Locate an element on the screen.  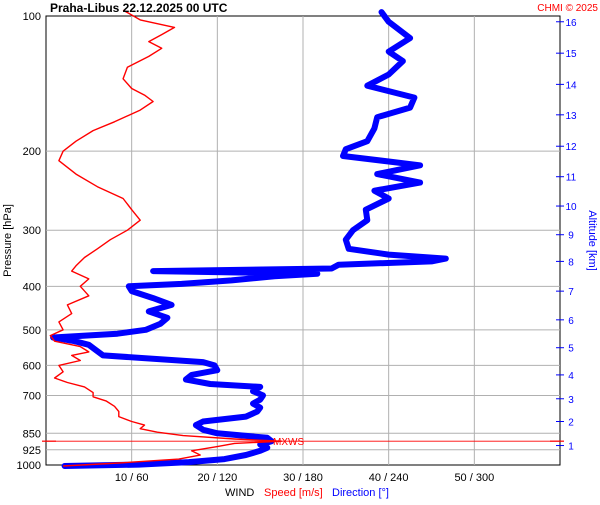
pressure-tick-label: 700 is located at coordinates (32, 396).